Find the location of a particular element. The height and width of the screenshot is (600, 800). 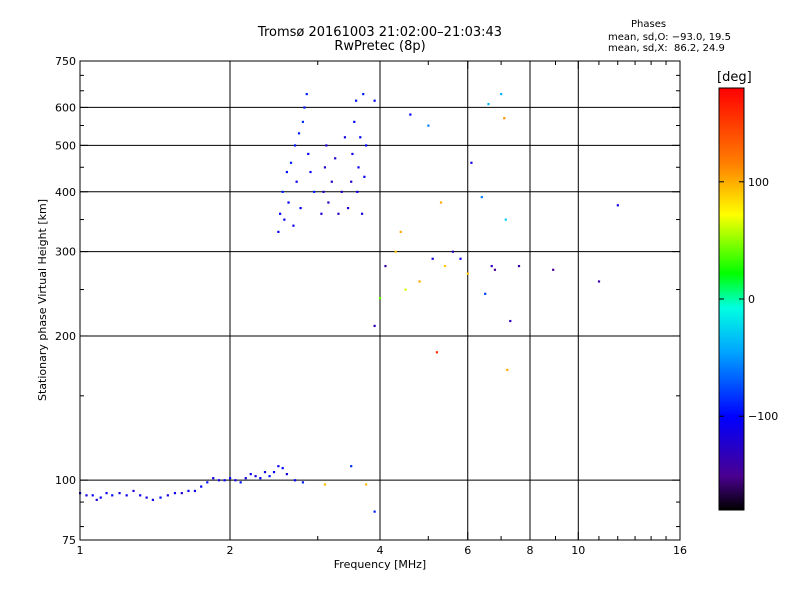

phases-x-stats: mean, sd,X: 86.2, 24.9 is located at coordinates (666, 48).